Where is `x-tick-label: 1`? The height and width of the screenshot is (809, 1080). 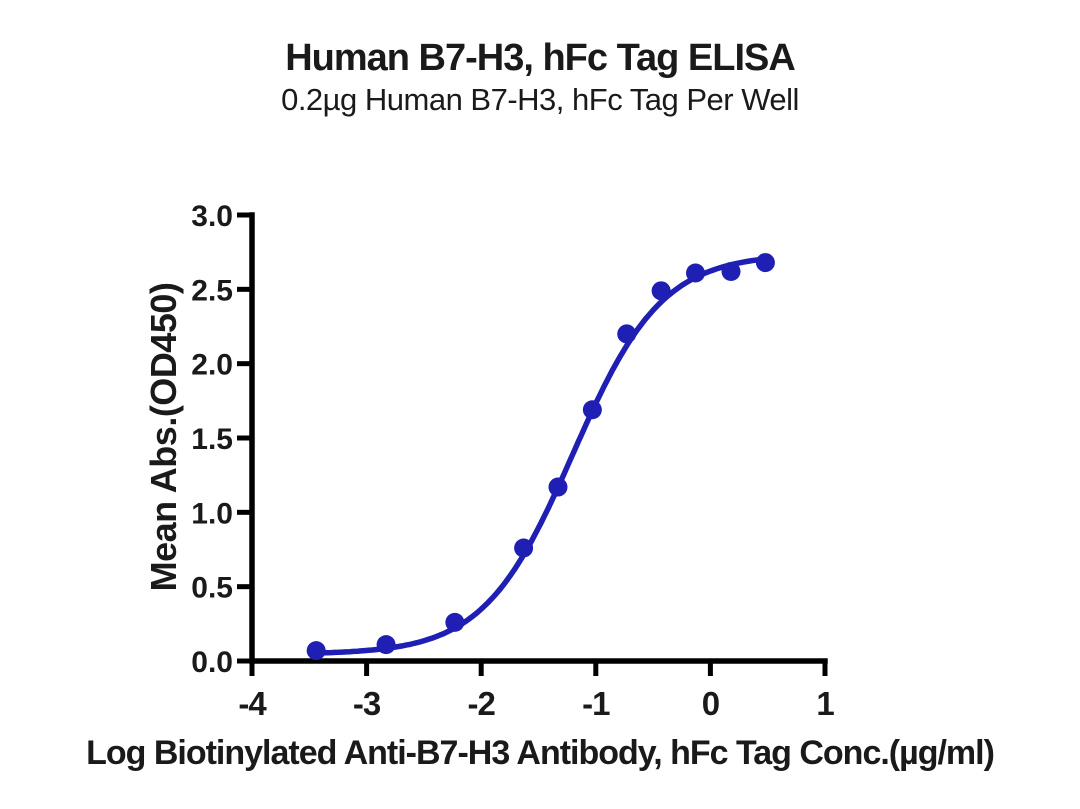 x-tick-label: 1 is located at coordinates (825, 703).